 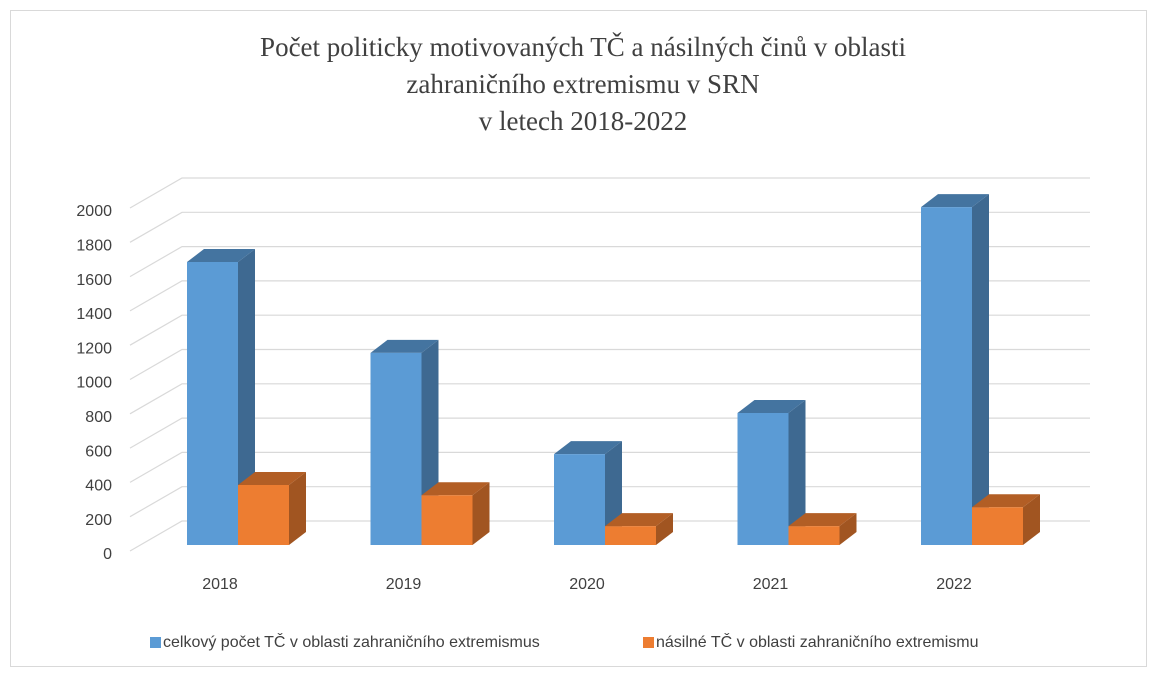 I want to click on y-tick-label: 600, so click(x=98, y=451).